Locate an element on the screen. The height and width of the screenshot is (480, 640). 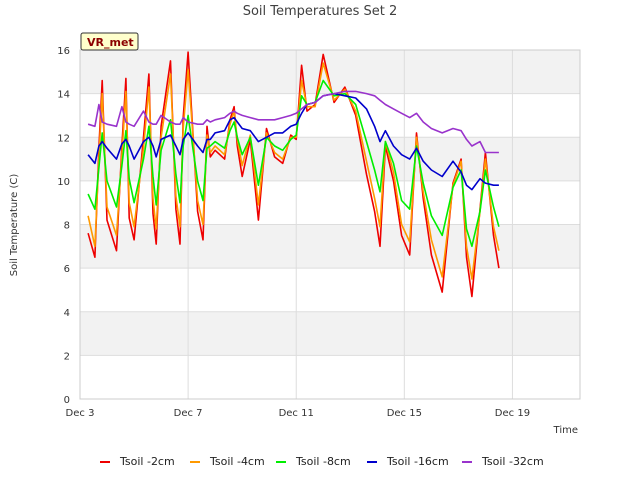
station-badge-label: VR_met is located at coordinates (110, 42).